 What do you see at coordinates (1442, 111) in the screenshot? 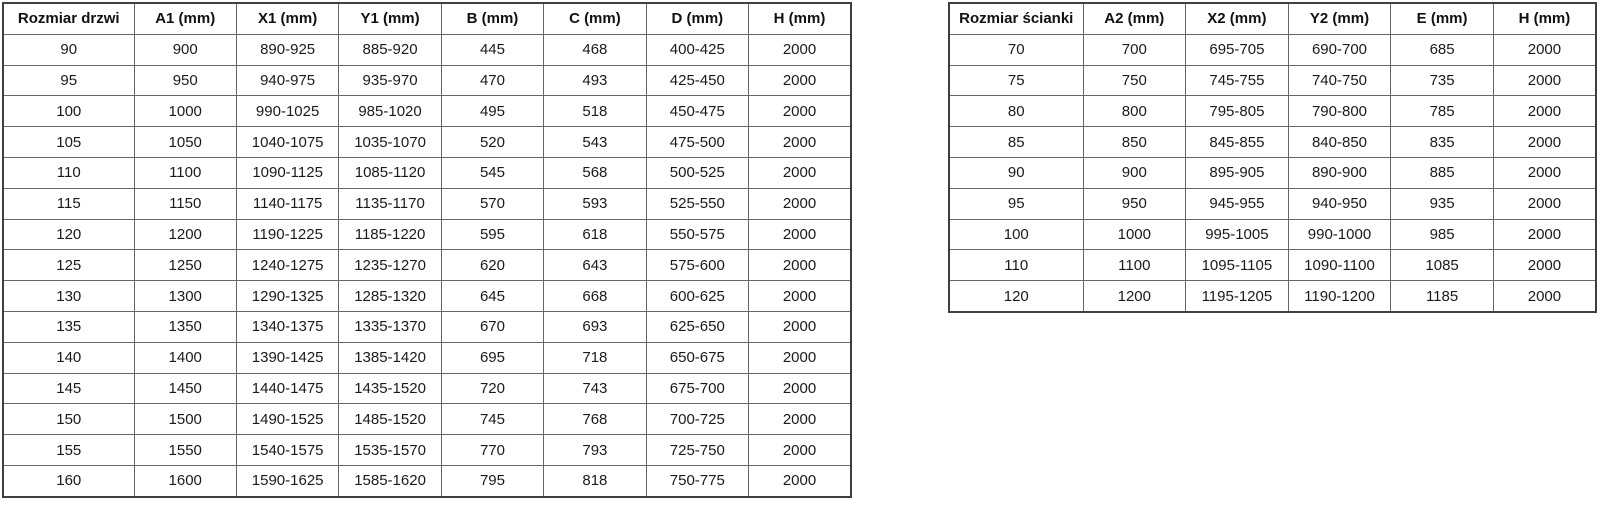
I see `table-cell: 785` at bounding box center [1442, 111].